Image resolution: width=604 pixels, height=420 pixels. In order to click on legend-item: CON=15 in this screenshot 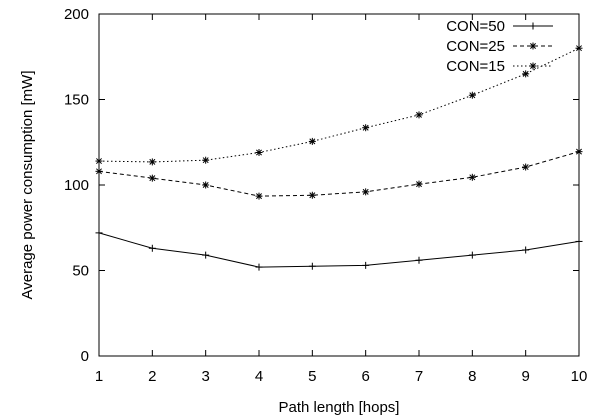, I will do `click(499, 66)`.